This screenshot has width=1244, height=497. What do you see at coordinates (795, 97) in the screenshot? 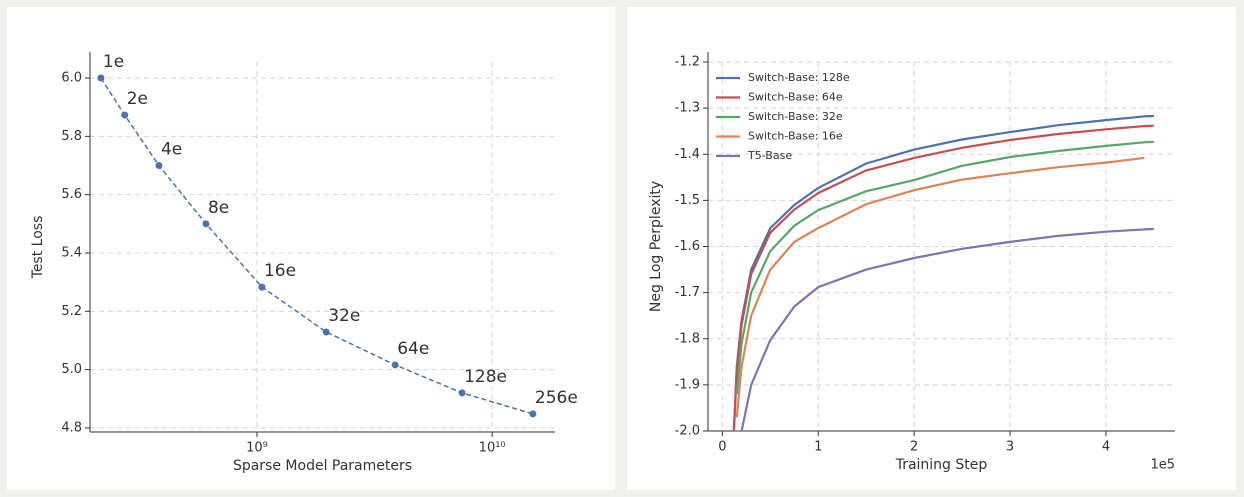
I see `legend-label: Switch-Base: 64e` at bounding box center [795, 97].